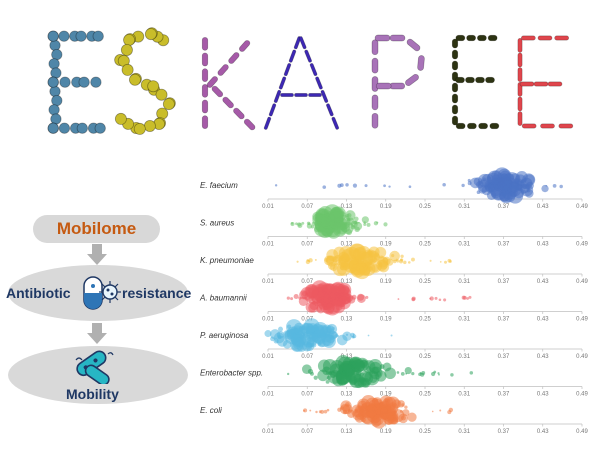 This screenshot has width=602, height=462. What do you see at coordinates (38, 293) in the screenshot?
I see `antibiotic-label: Antibiotic` at bounding box center [38, 293].